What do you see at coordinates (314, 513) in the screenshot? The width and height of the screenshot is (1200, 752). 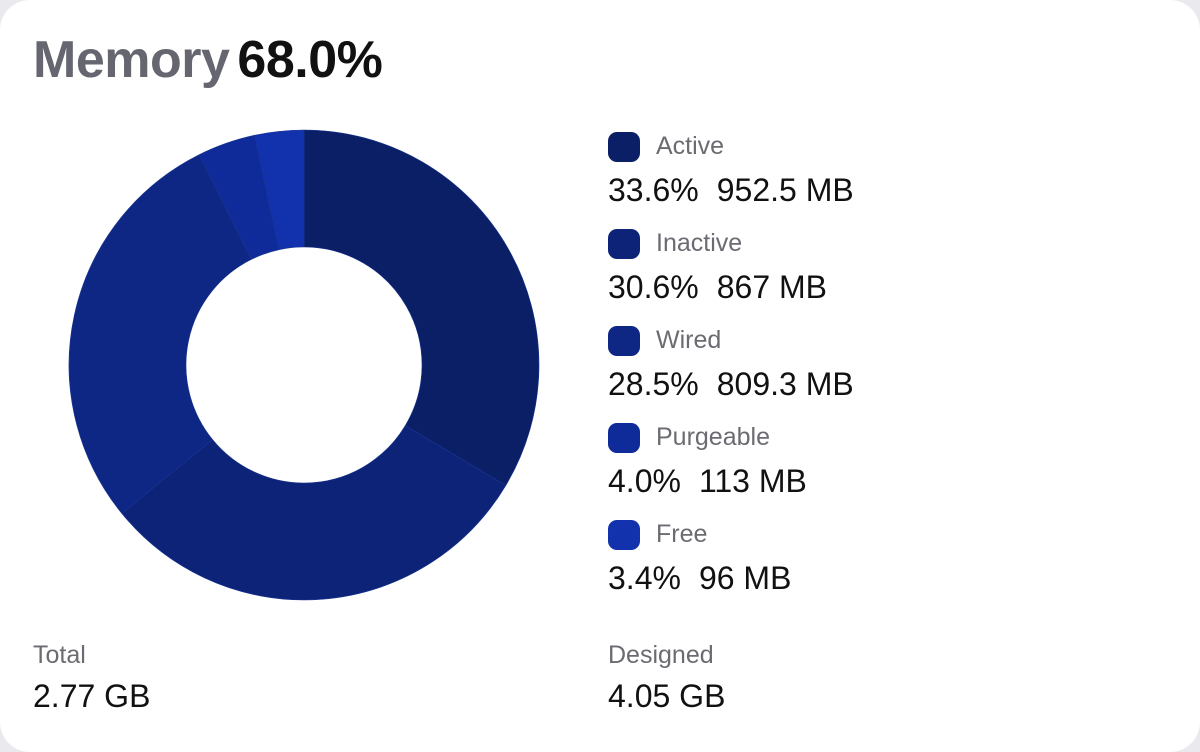 I see `donut-slice-inactive` at bounding box center [314, 513].